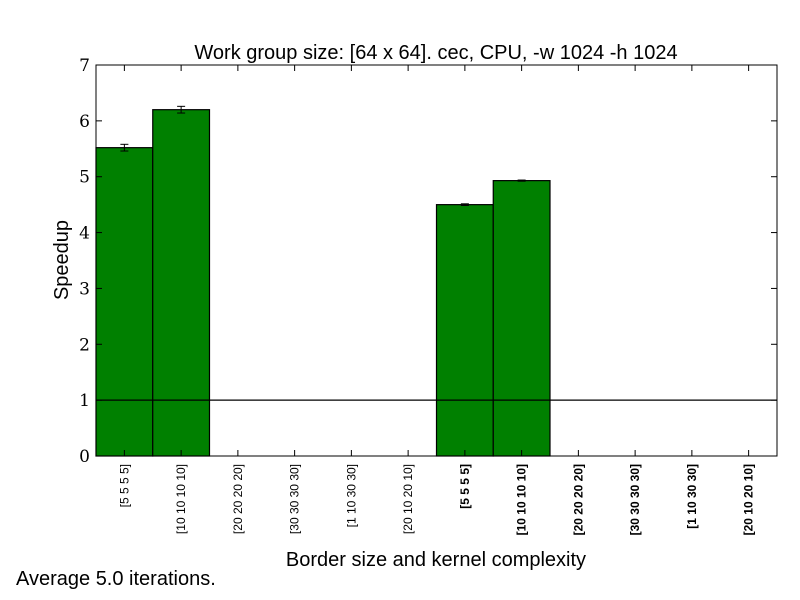  What do you see at coordinates (84, 66) in the screenshot?
I see `y-tick-label: 7` at bounding box center [84, 66].